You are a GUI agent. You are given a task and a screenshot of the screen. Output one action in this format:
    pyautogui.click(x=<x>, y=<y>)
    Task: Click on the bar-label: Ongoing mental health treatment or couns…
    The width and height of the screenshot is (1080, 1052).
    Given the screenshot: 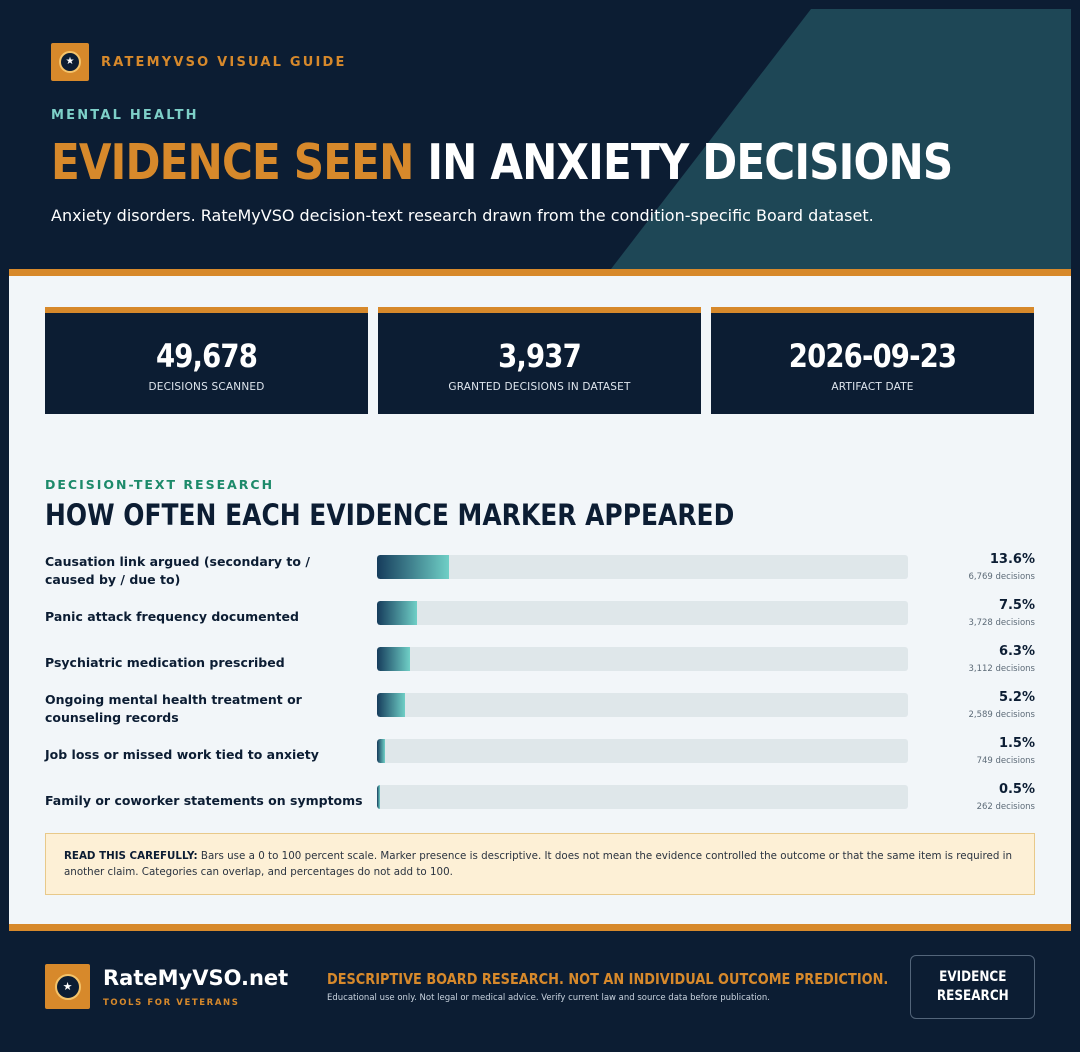 What is the action you would take?
    pyautogui.click(x=173, y=708)
    